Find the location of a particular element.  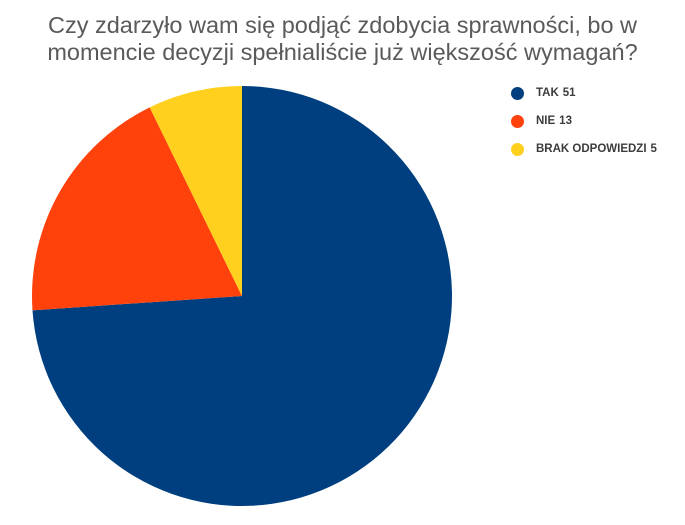

pie-slice-brak-odpowiedzi is located at coordinates (195, 191).